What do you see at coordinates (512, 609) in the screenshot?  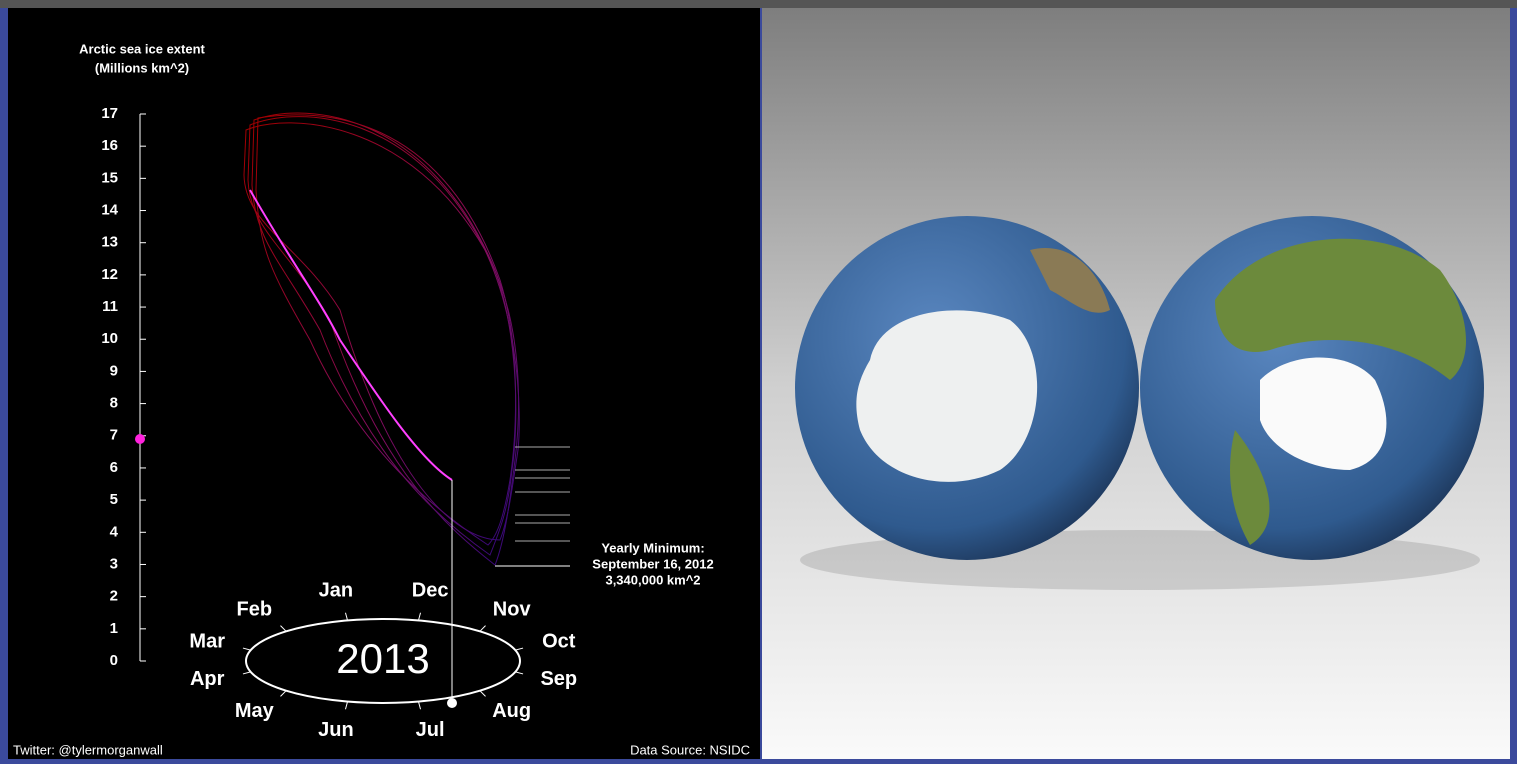 I see `month-label: Nov` at bounding box center [512, 609].